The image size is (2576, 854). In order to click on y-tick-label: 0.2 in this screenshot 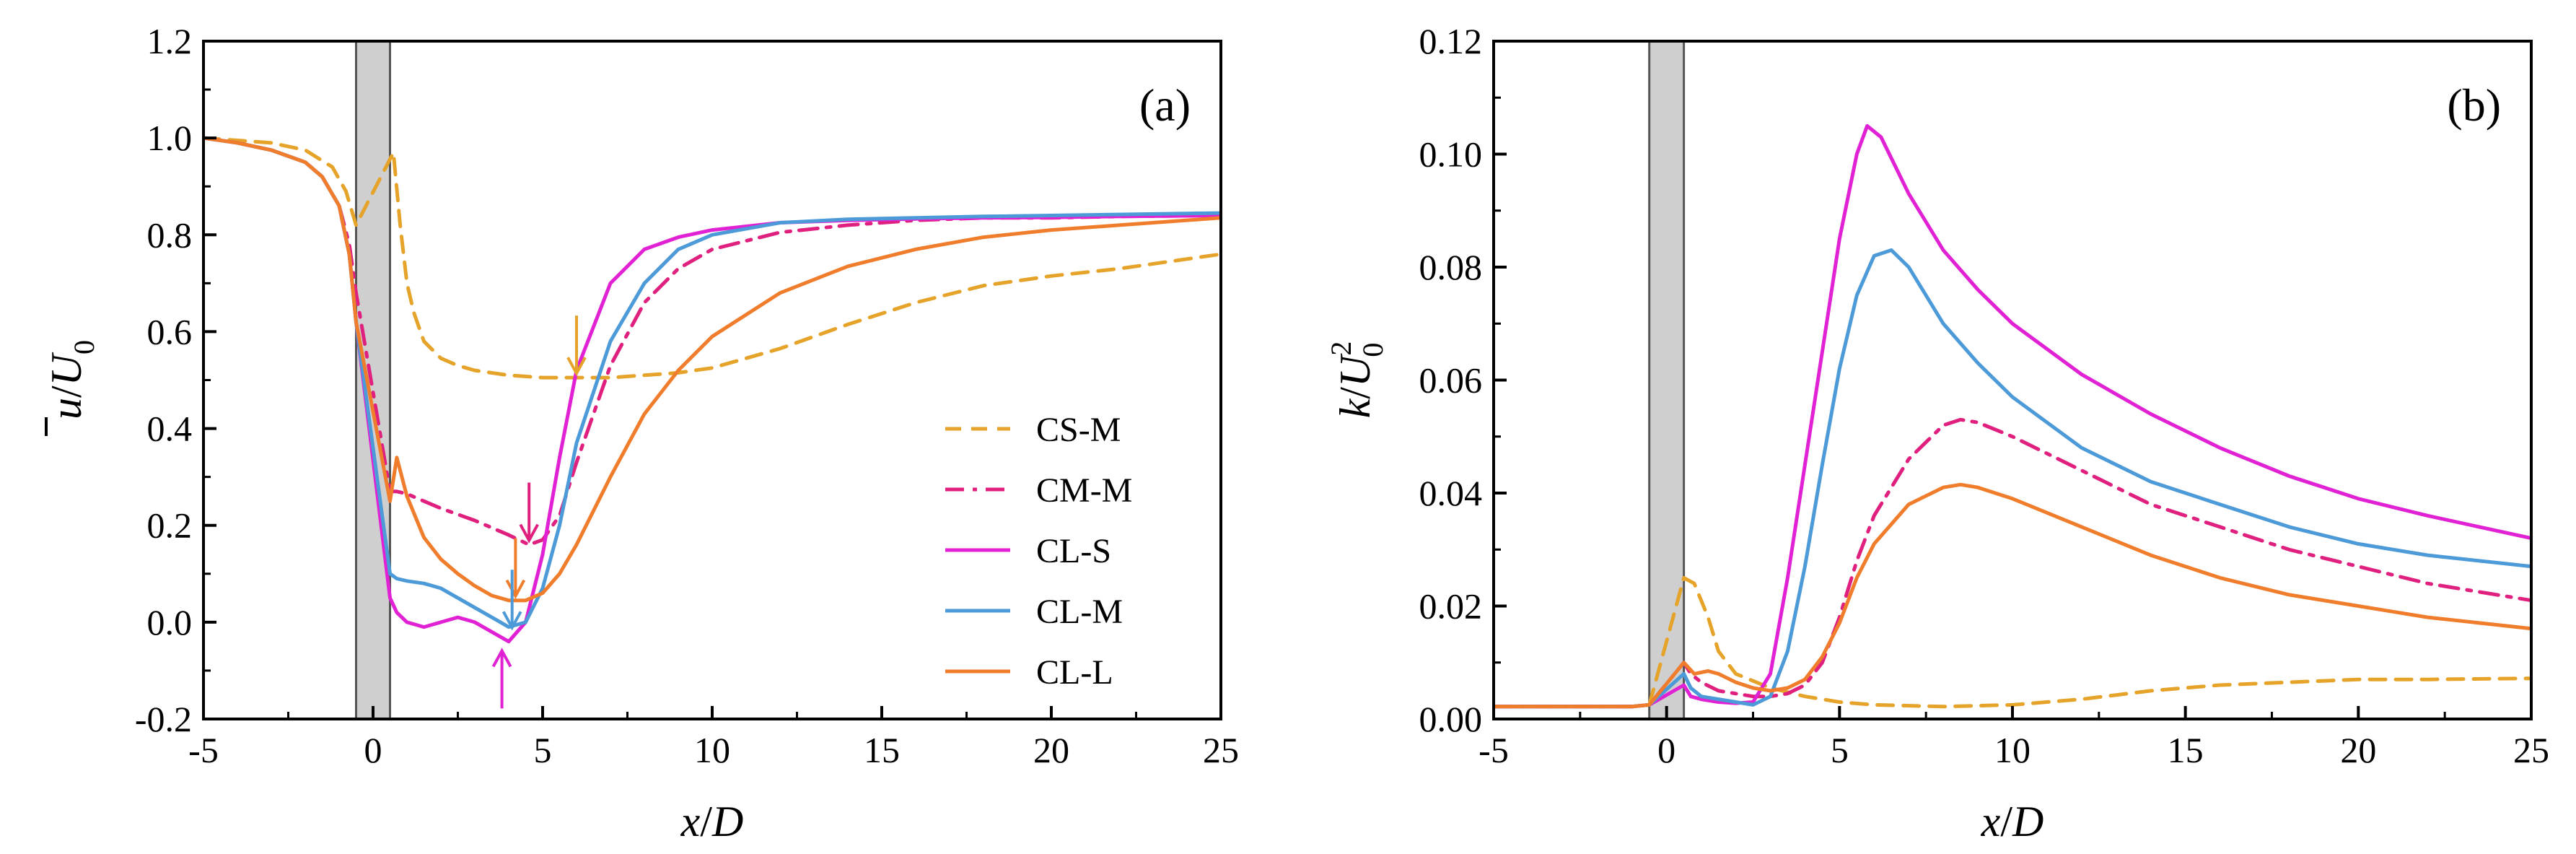, I will do `click(170, 526)`.